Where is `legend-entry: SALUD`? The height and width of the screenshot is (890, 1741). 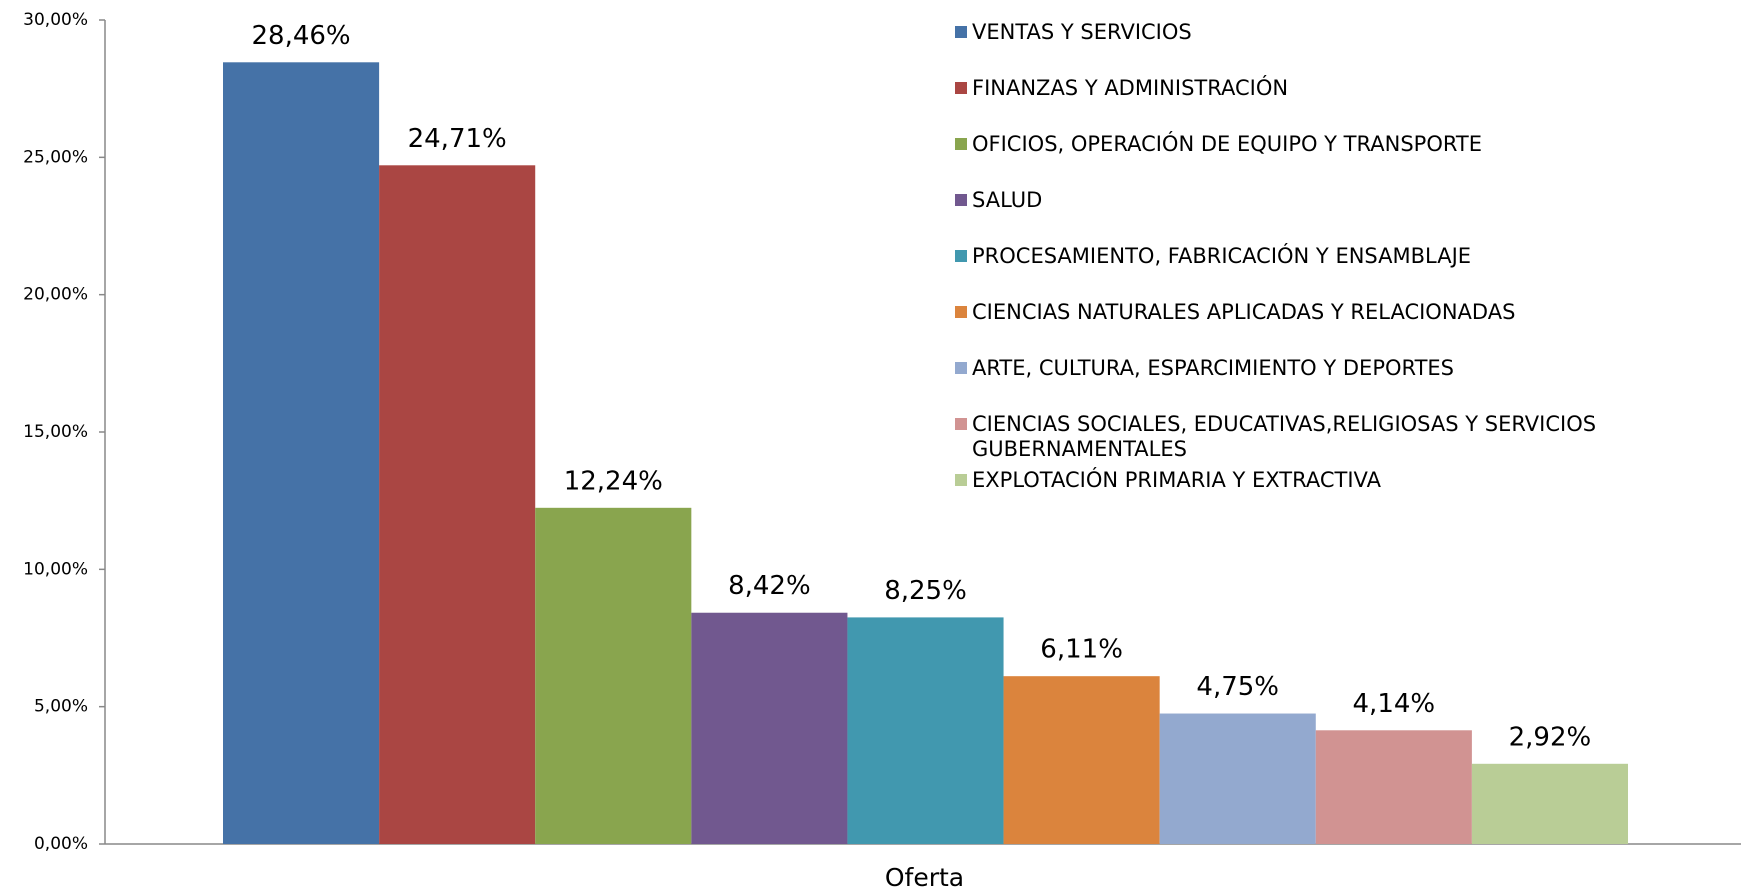
legend-entry: SALUD is located at coordinates (998, 200).